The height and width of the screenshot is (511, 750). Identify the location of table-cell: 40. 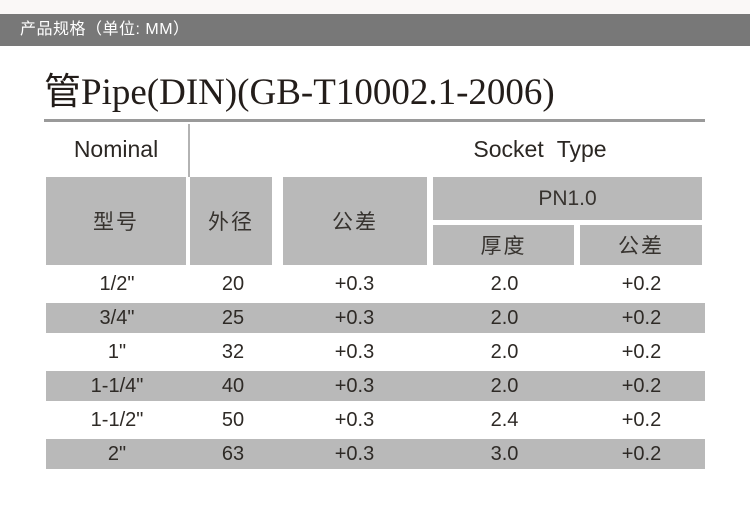
(233, 385).